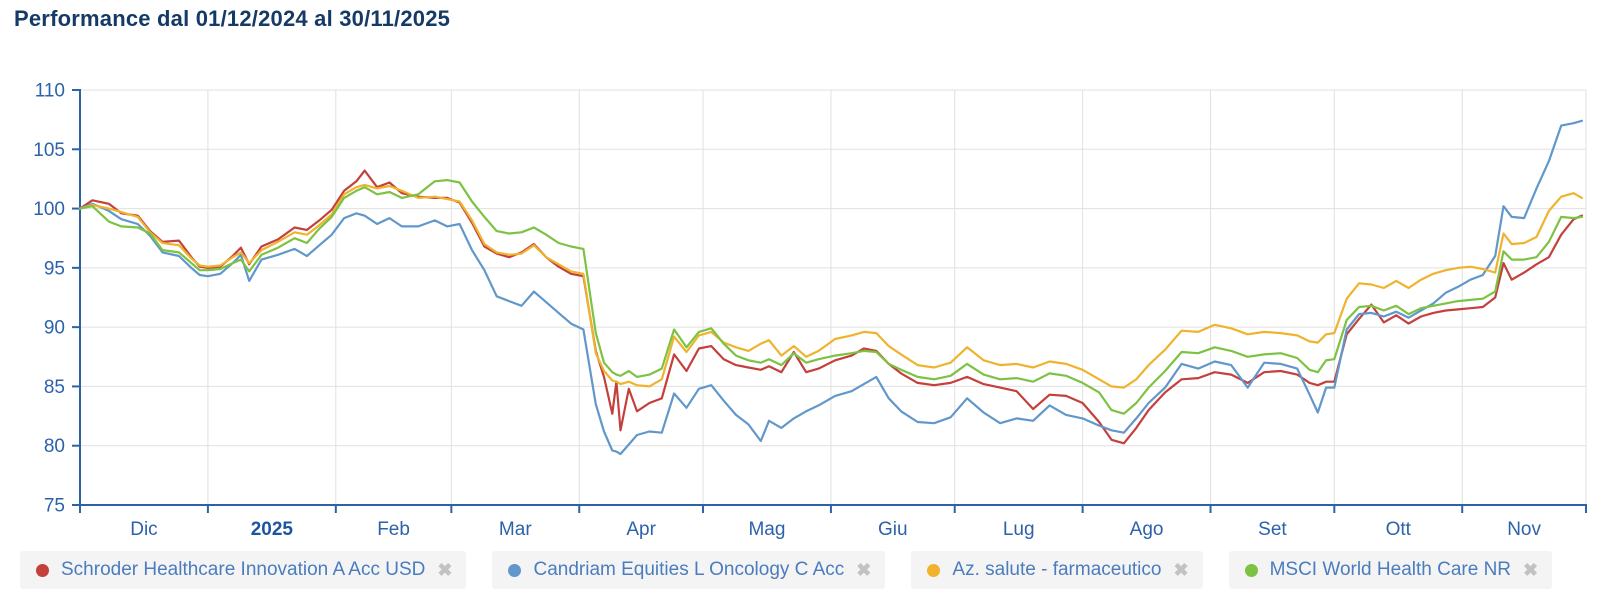 Image resolution: width=1600 pixels, height=610 pixels. I want to click on y-tick-label: 75, so click(54, 506).